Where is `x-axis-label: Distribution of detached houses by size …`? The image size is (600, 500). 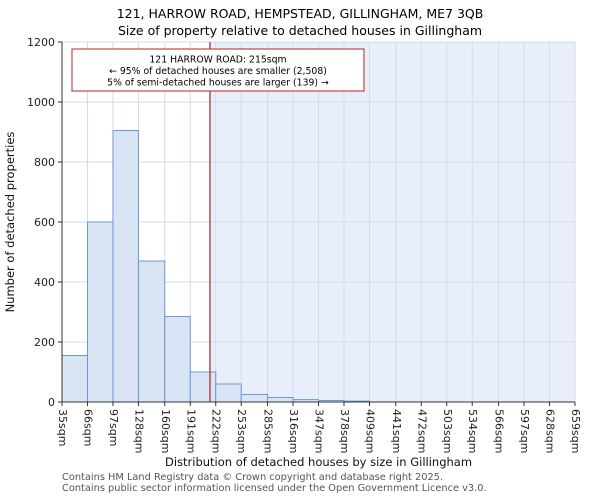 x-axis-label: Distribution of detached houses by size … is located at coordinates (318, 462).